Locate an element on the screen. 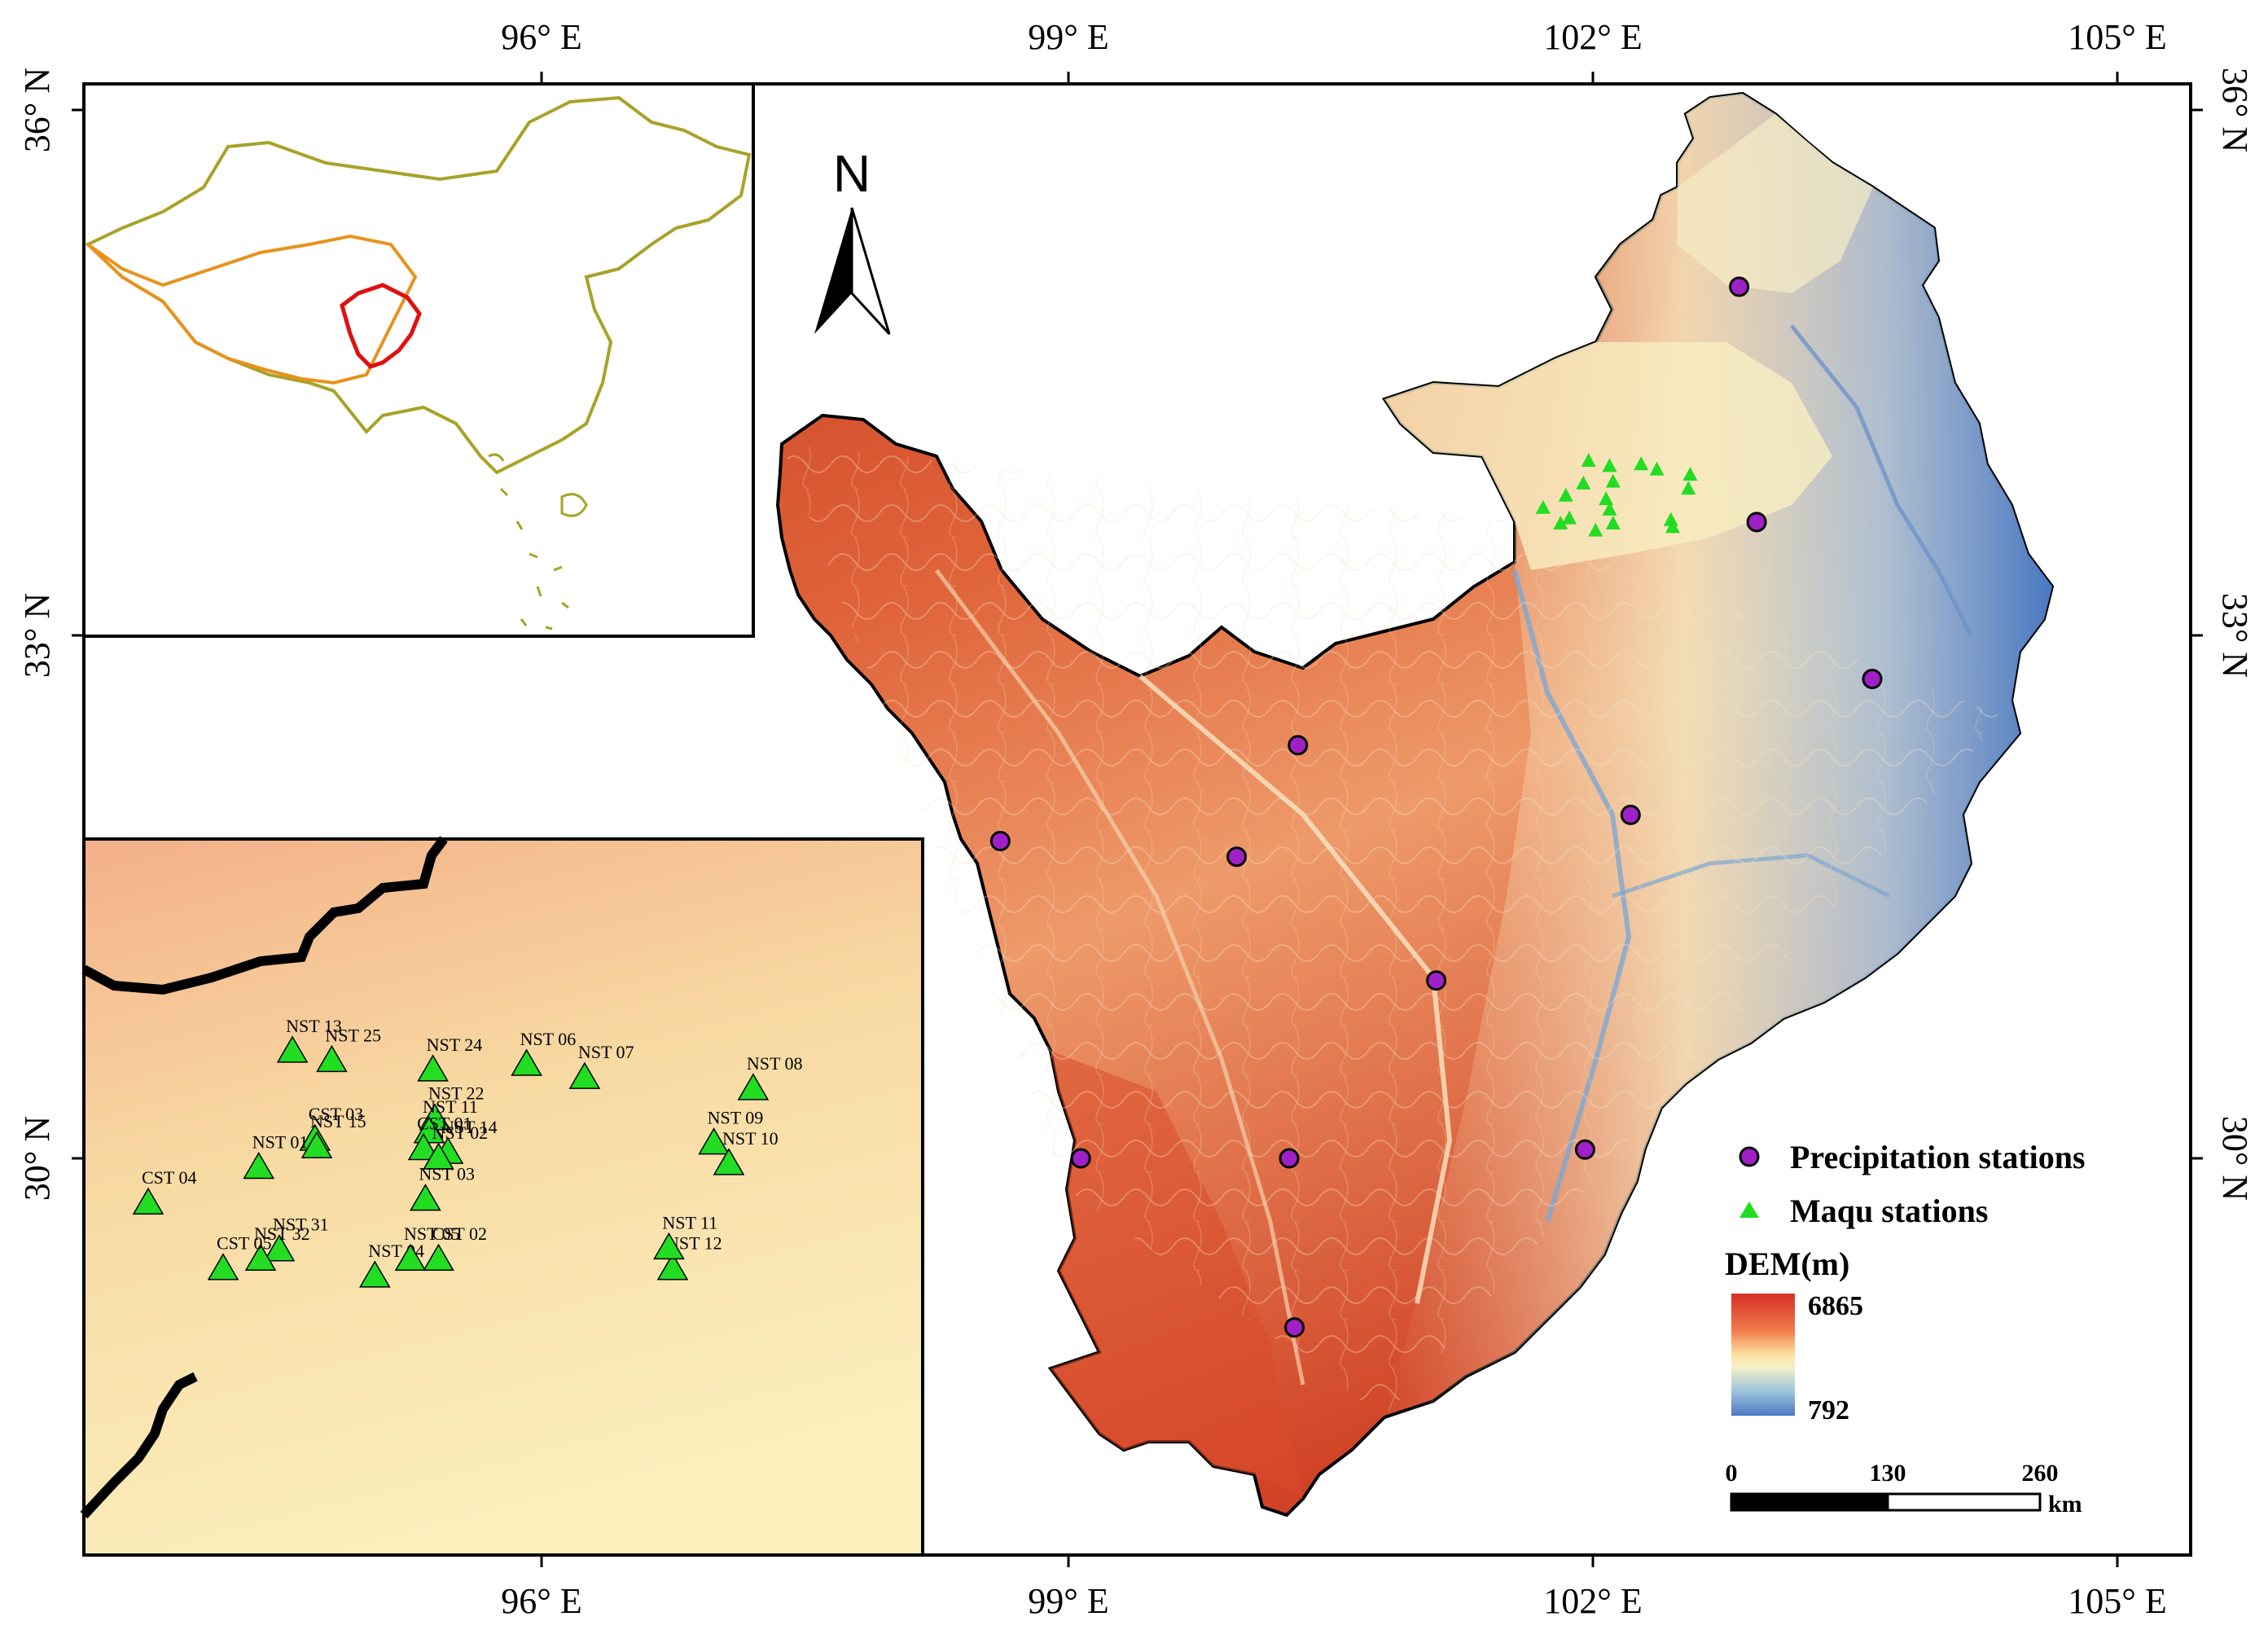 The height and width of the screenshot is (1643, 2268). south-china-sea-islands is located at coordinates (528, 541).